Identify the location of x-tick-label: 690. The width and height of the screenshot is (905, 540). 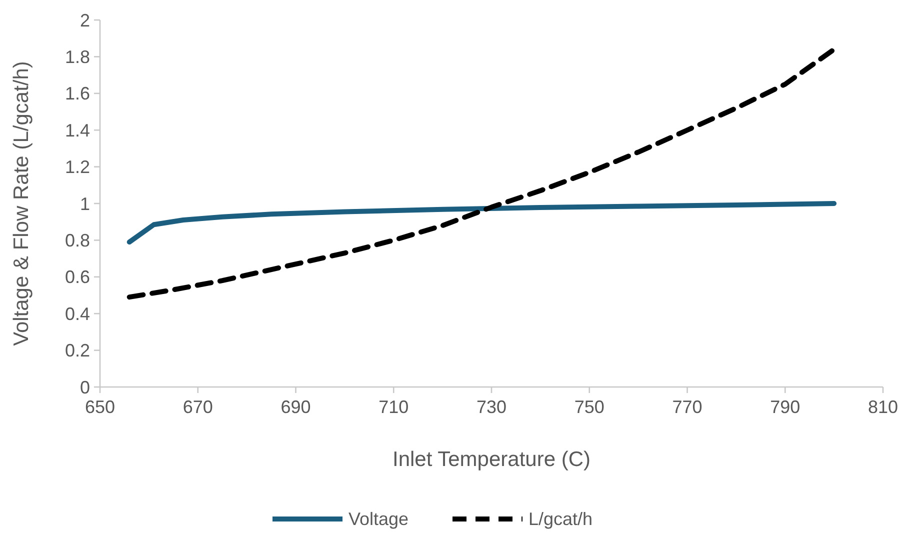
(295, 407).